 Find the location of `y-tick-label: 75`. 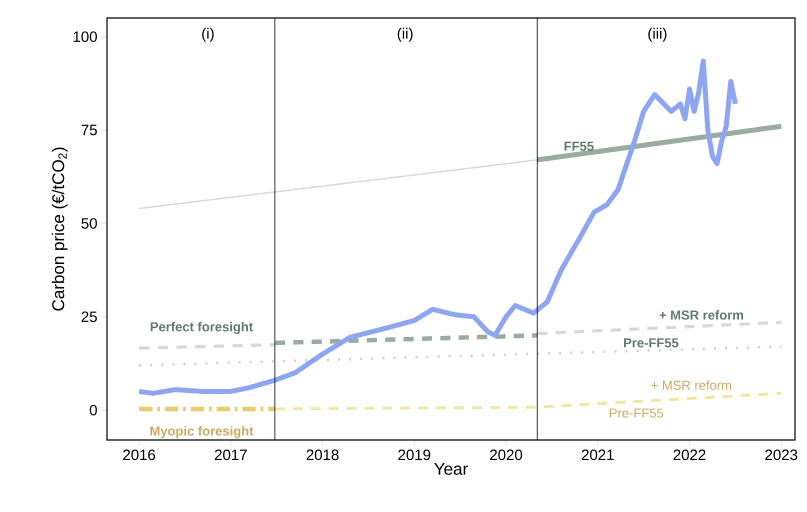

y-tick-label: 75 is located at coordinates (89, 130).